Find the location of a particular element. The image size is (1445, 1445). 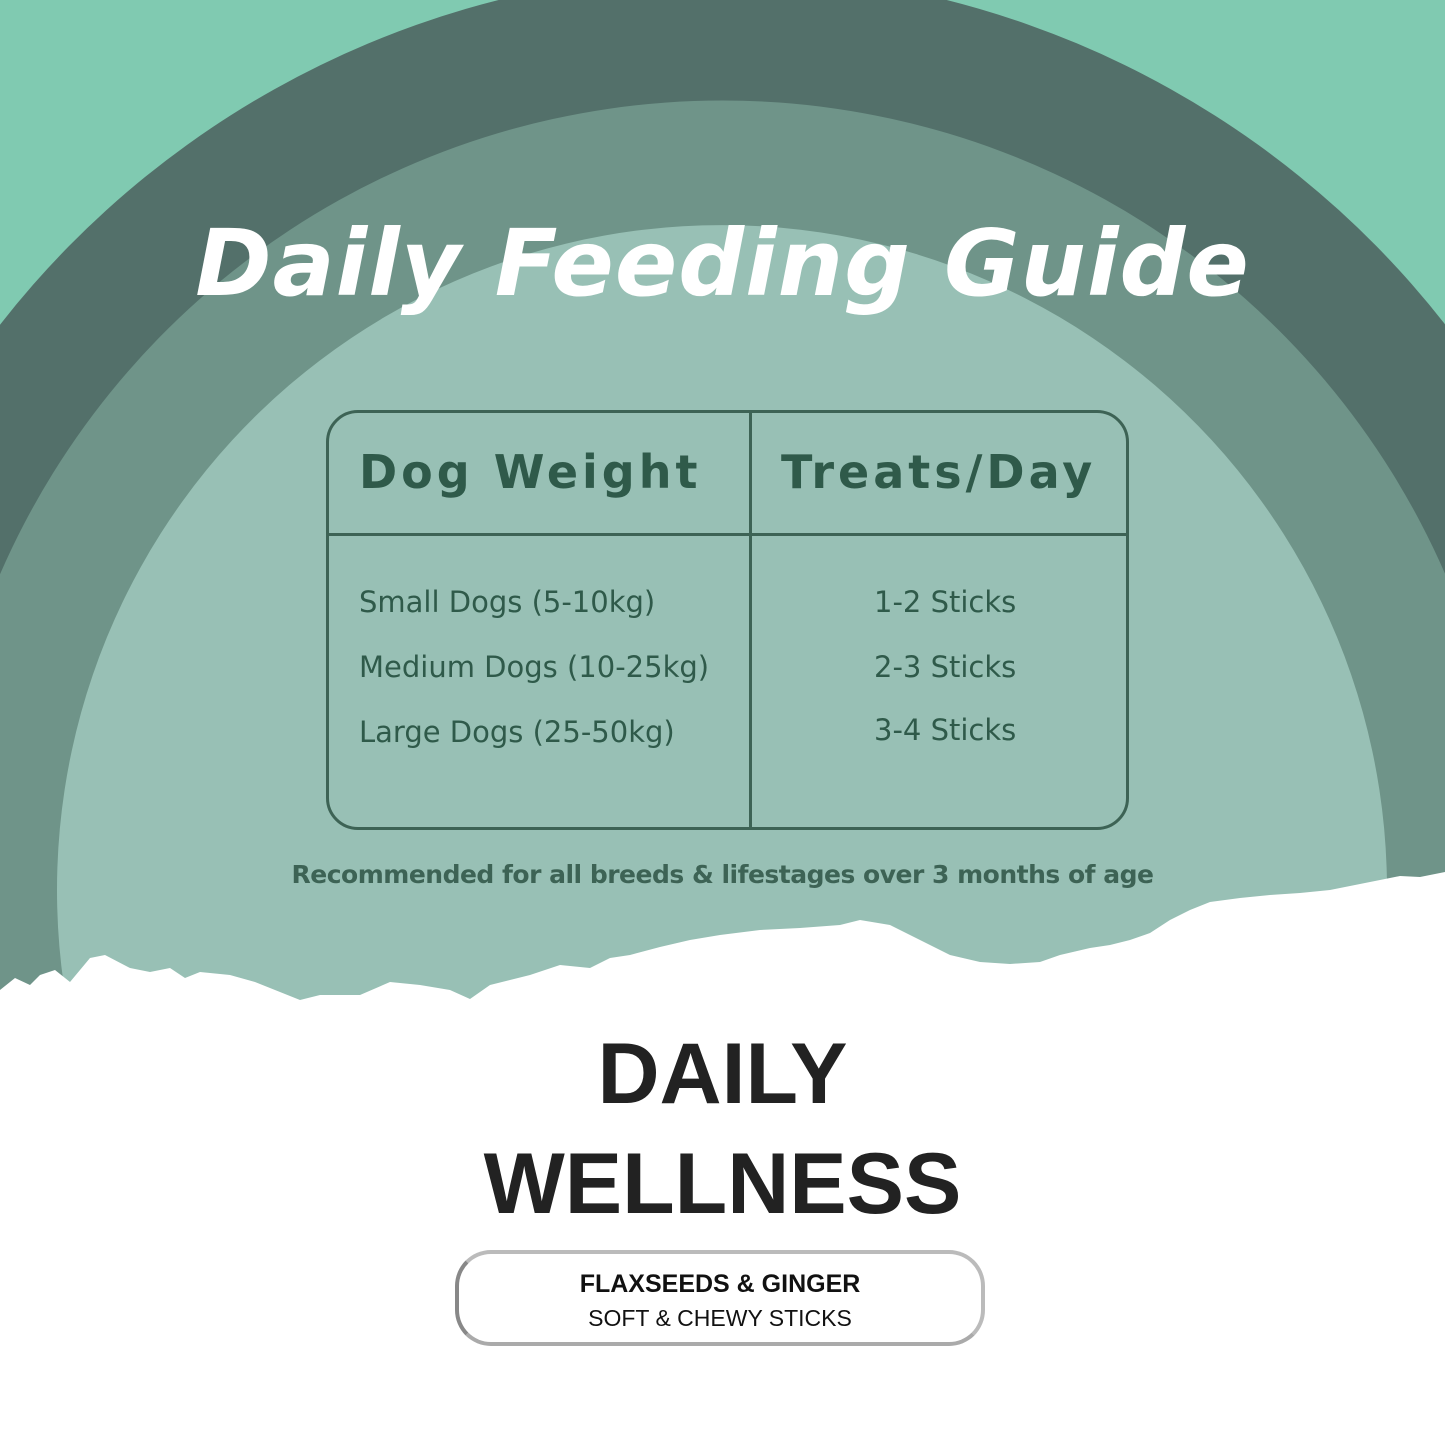

product-badge: FLAXSEEDS & GINGER SOFT & CHEWY STICKS is located at coordinates (720, 1298).